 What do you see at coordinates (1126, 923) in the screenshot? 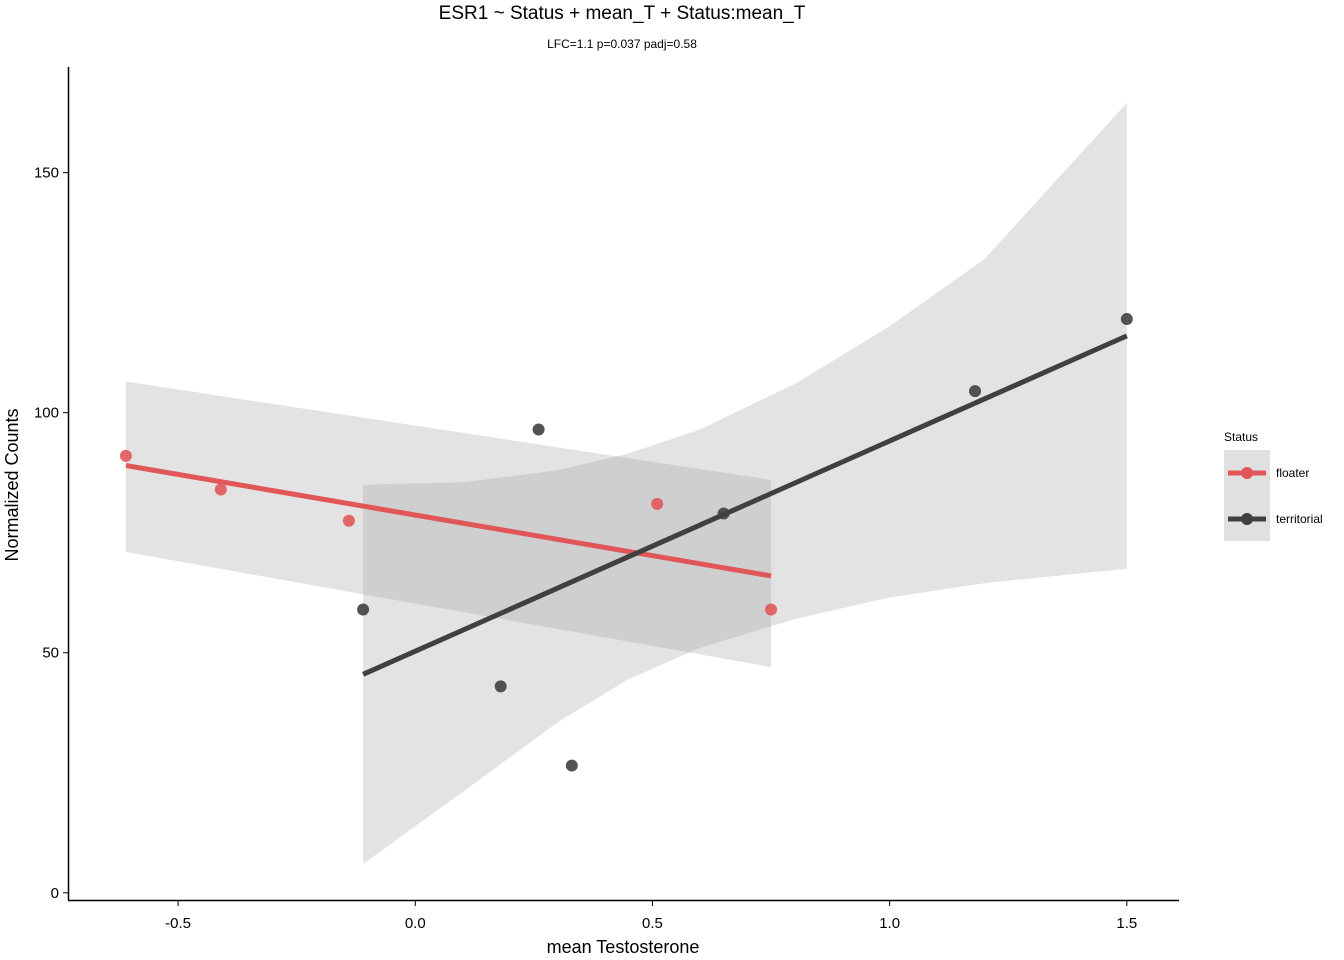
I see `x-tick-label: 1.5` at bounding box center [1126, 923].